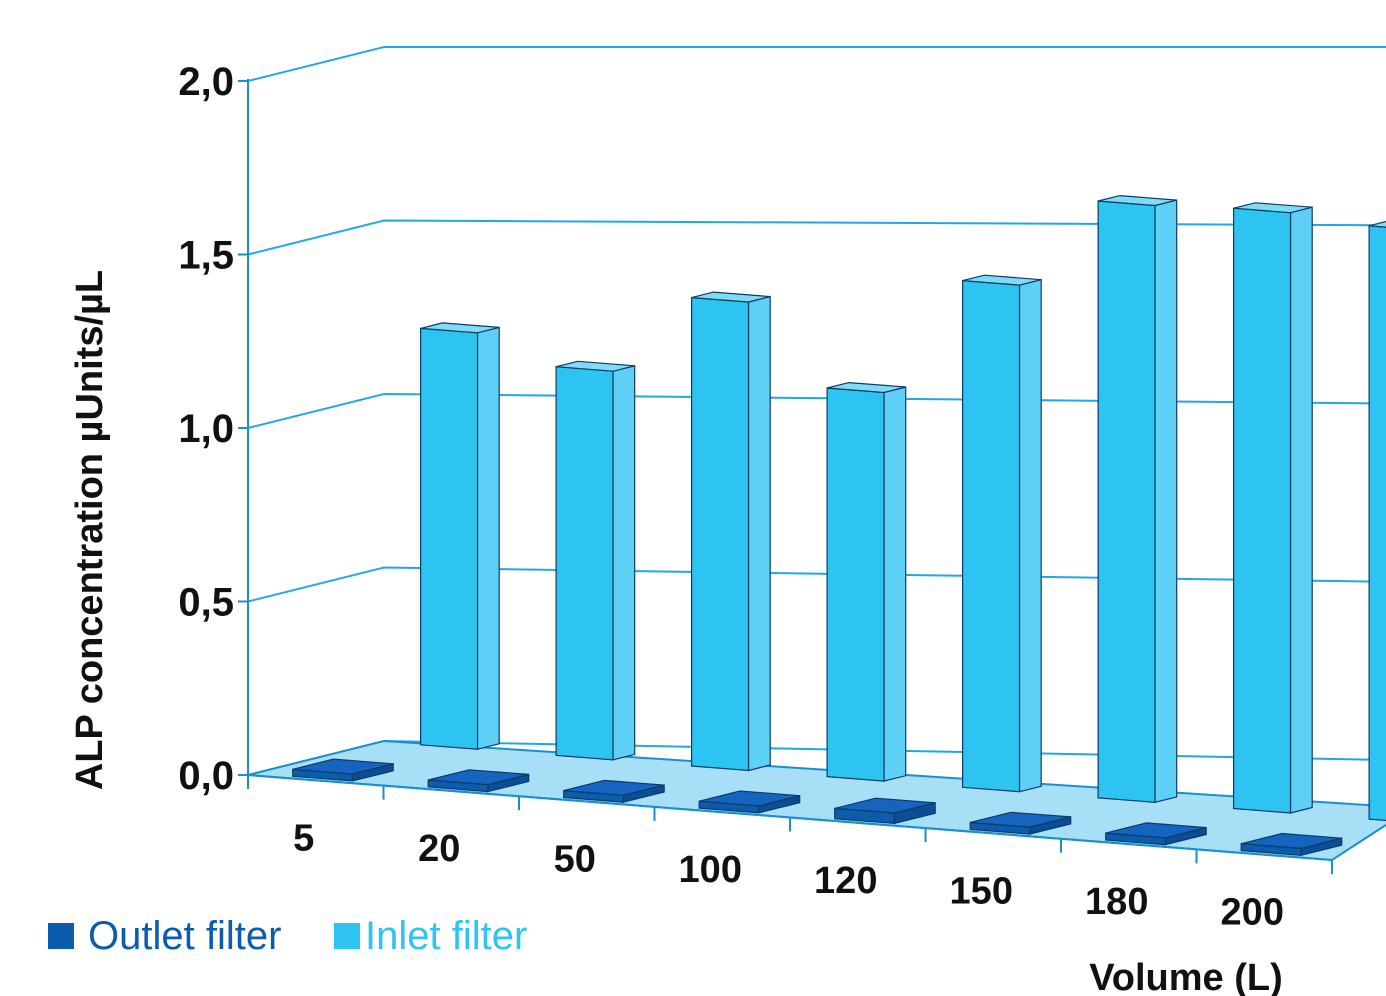 The width and height of the screenshot is (1386, 996). I want to click on y-axis-title: ALP concentration µUnits/µL, so click(90, 530).